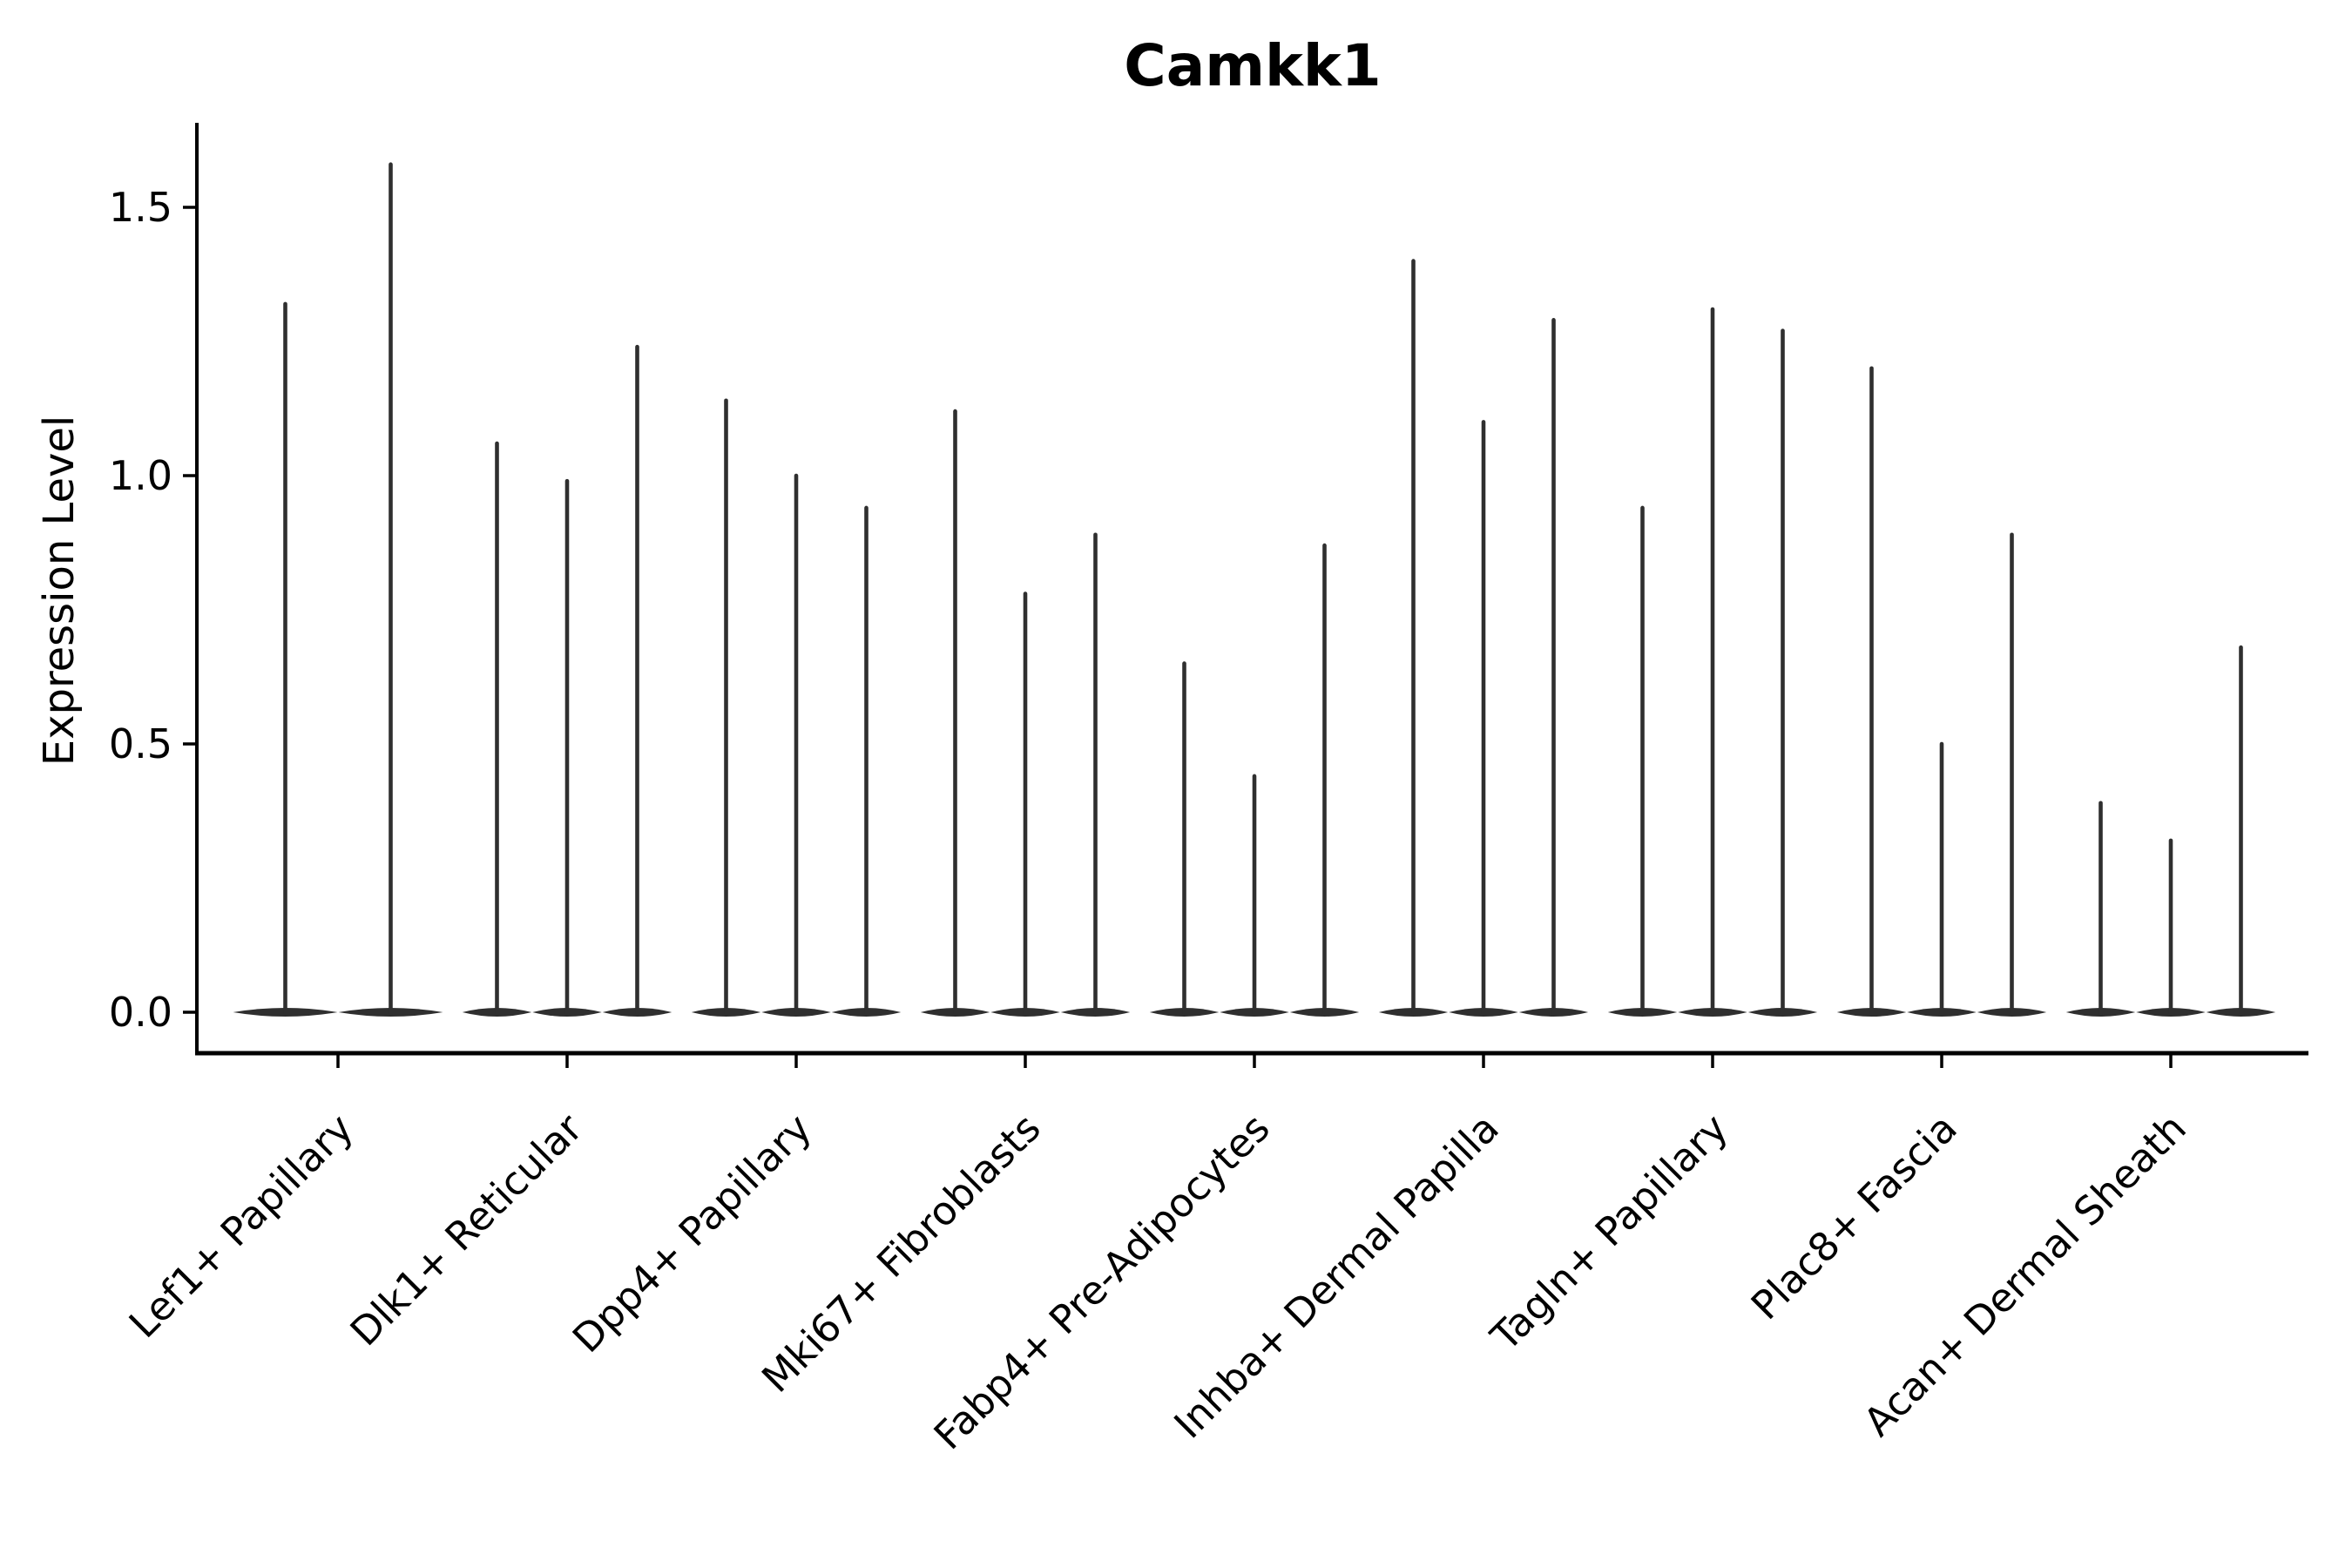 The image size is (2352, 1568). Describe the element at coordinates (59, 591) in the screenshot. I see `y-axis-label: Expression Level` at that location.